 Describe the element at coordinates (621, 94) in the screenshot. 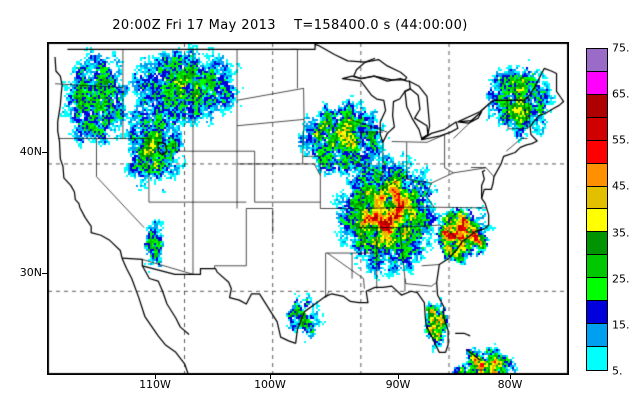

I see `colorbar-tick-label: 65.` at that location.